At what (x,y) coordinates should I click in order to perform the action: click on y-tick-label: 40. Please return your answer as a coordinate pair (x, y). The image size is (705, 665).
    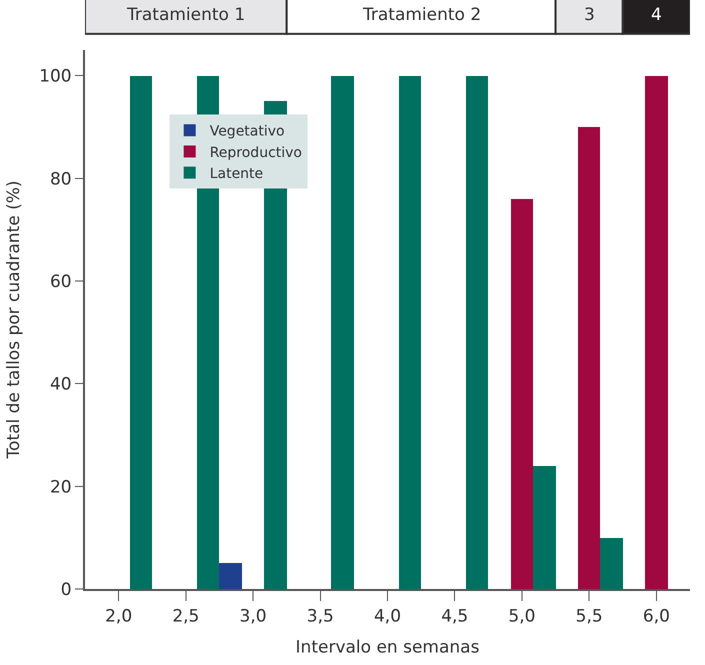
    Looking at the image, I should click on (61, 384).